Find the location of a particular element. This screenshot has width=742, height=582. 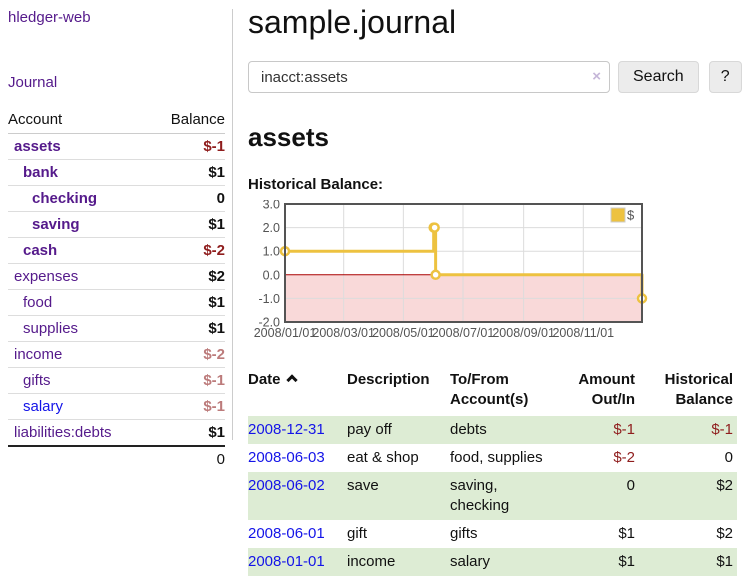

sidebar-account-link: cash is located at coordinates (40, 250).